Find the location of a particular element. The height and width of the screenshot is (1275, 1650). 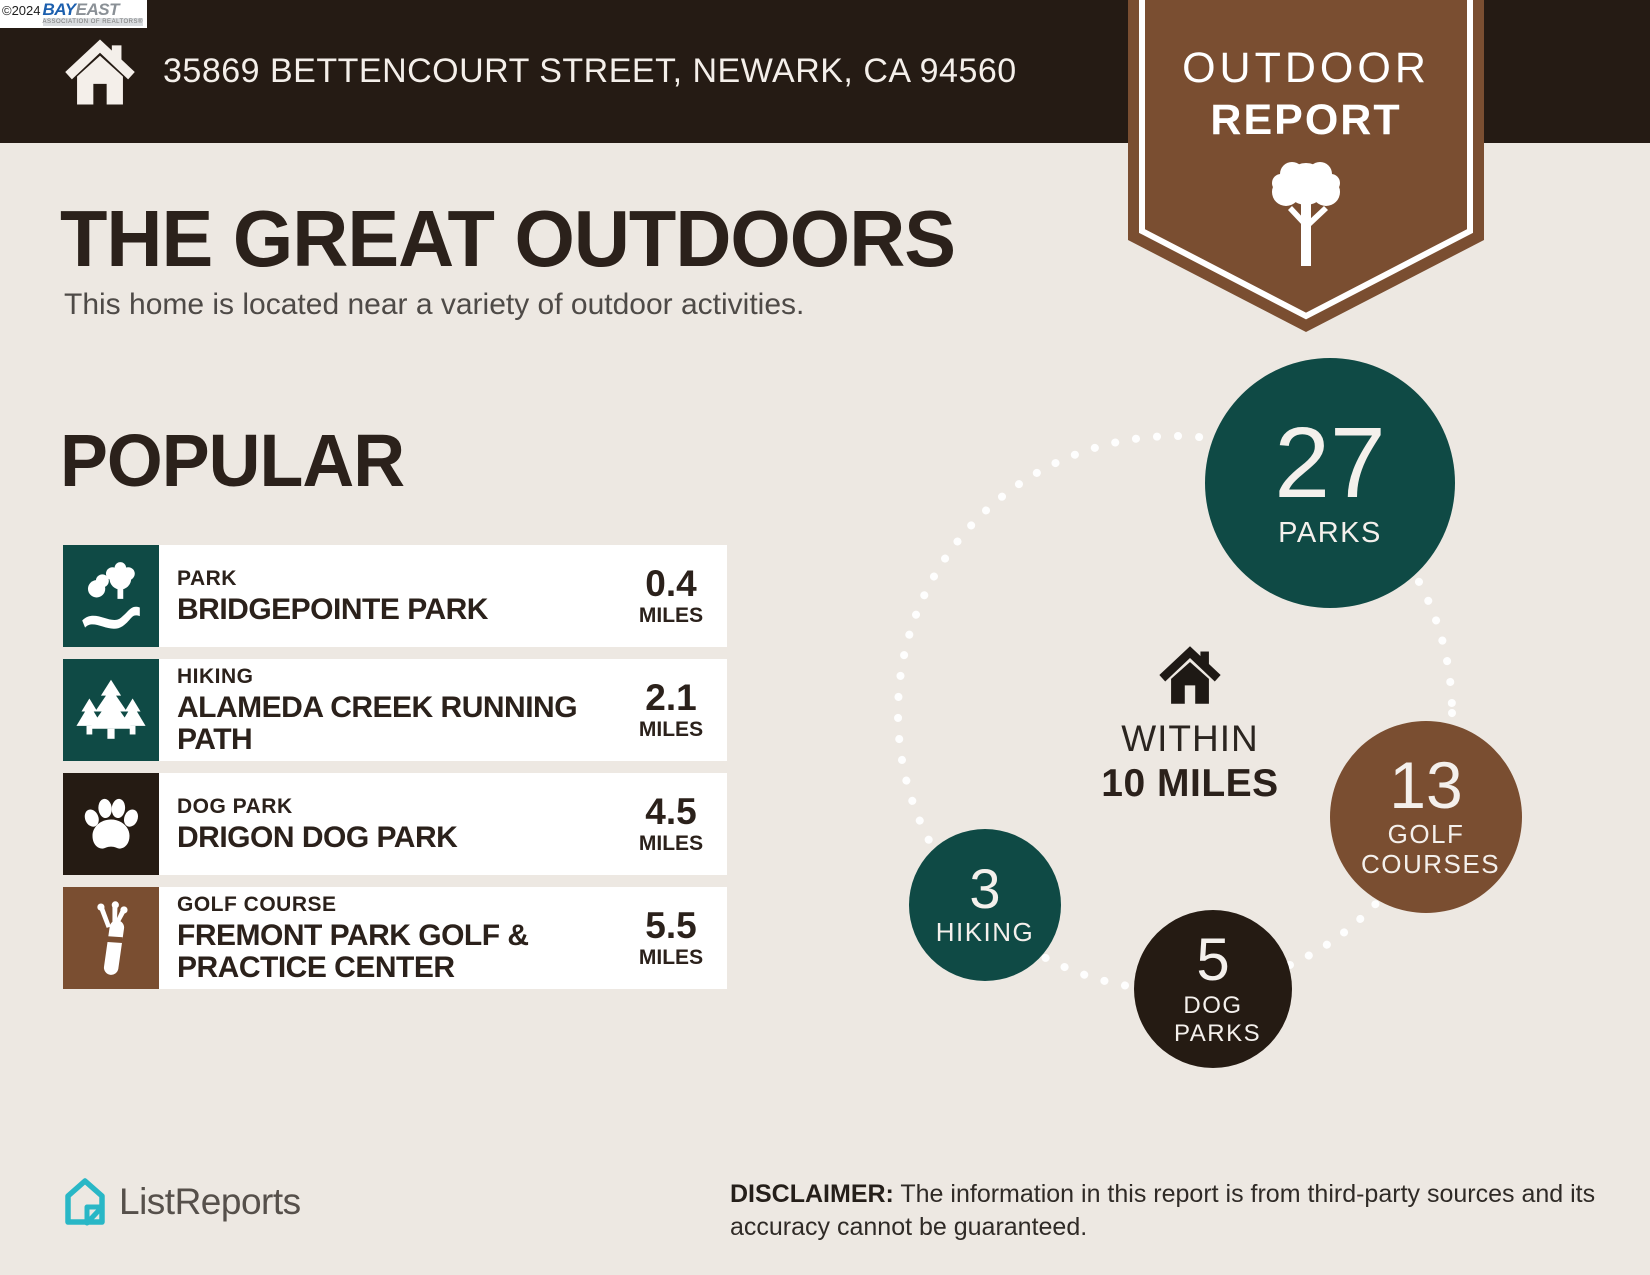

golf-icon-tile is located at coordinates (111, 938).